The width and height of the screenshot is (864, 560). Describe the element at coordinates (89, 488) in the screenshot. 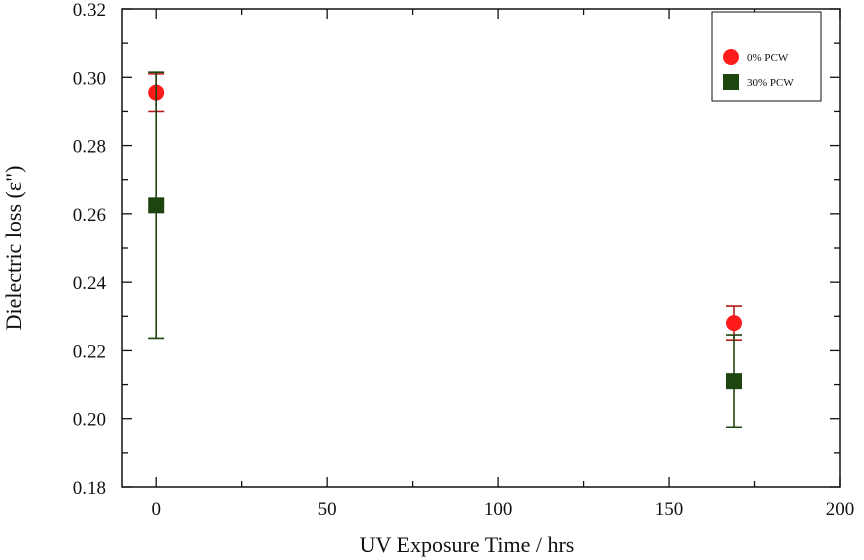

I see `y-tick-label: 0.18` at that location.